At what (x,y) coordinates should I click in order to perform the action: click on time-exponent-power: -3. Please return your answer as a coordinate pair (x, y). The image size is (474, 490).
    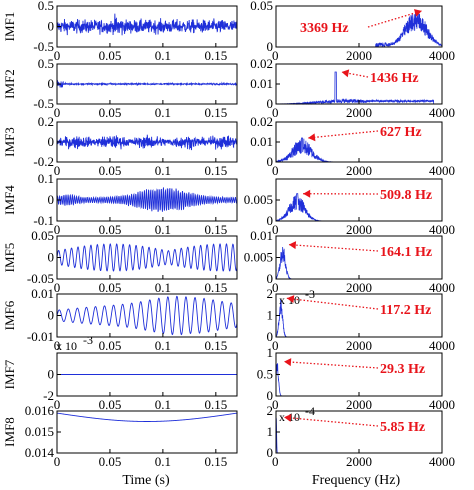
    Looking at the image, I should click on (88, 340).